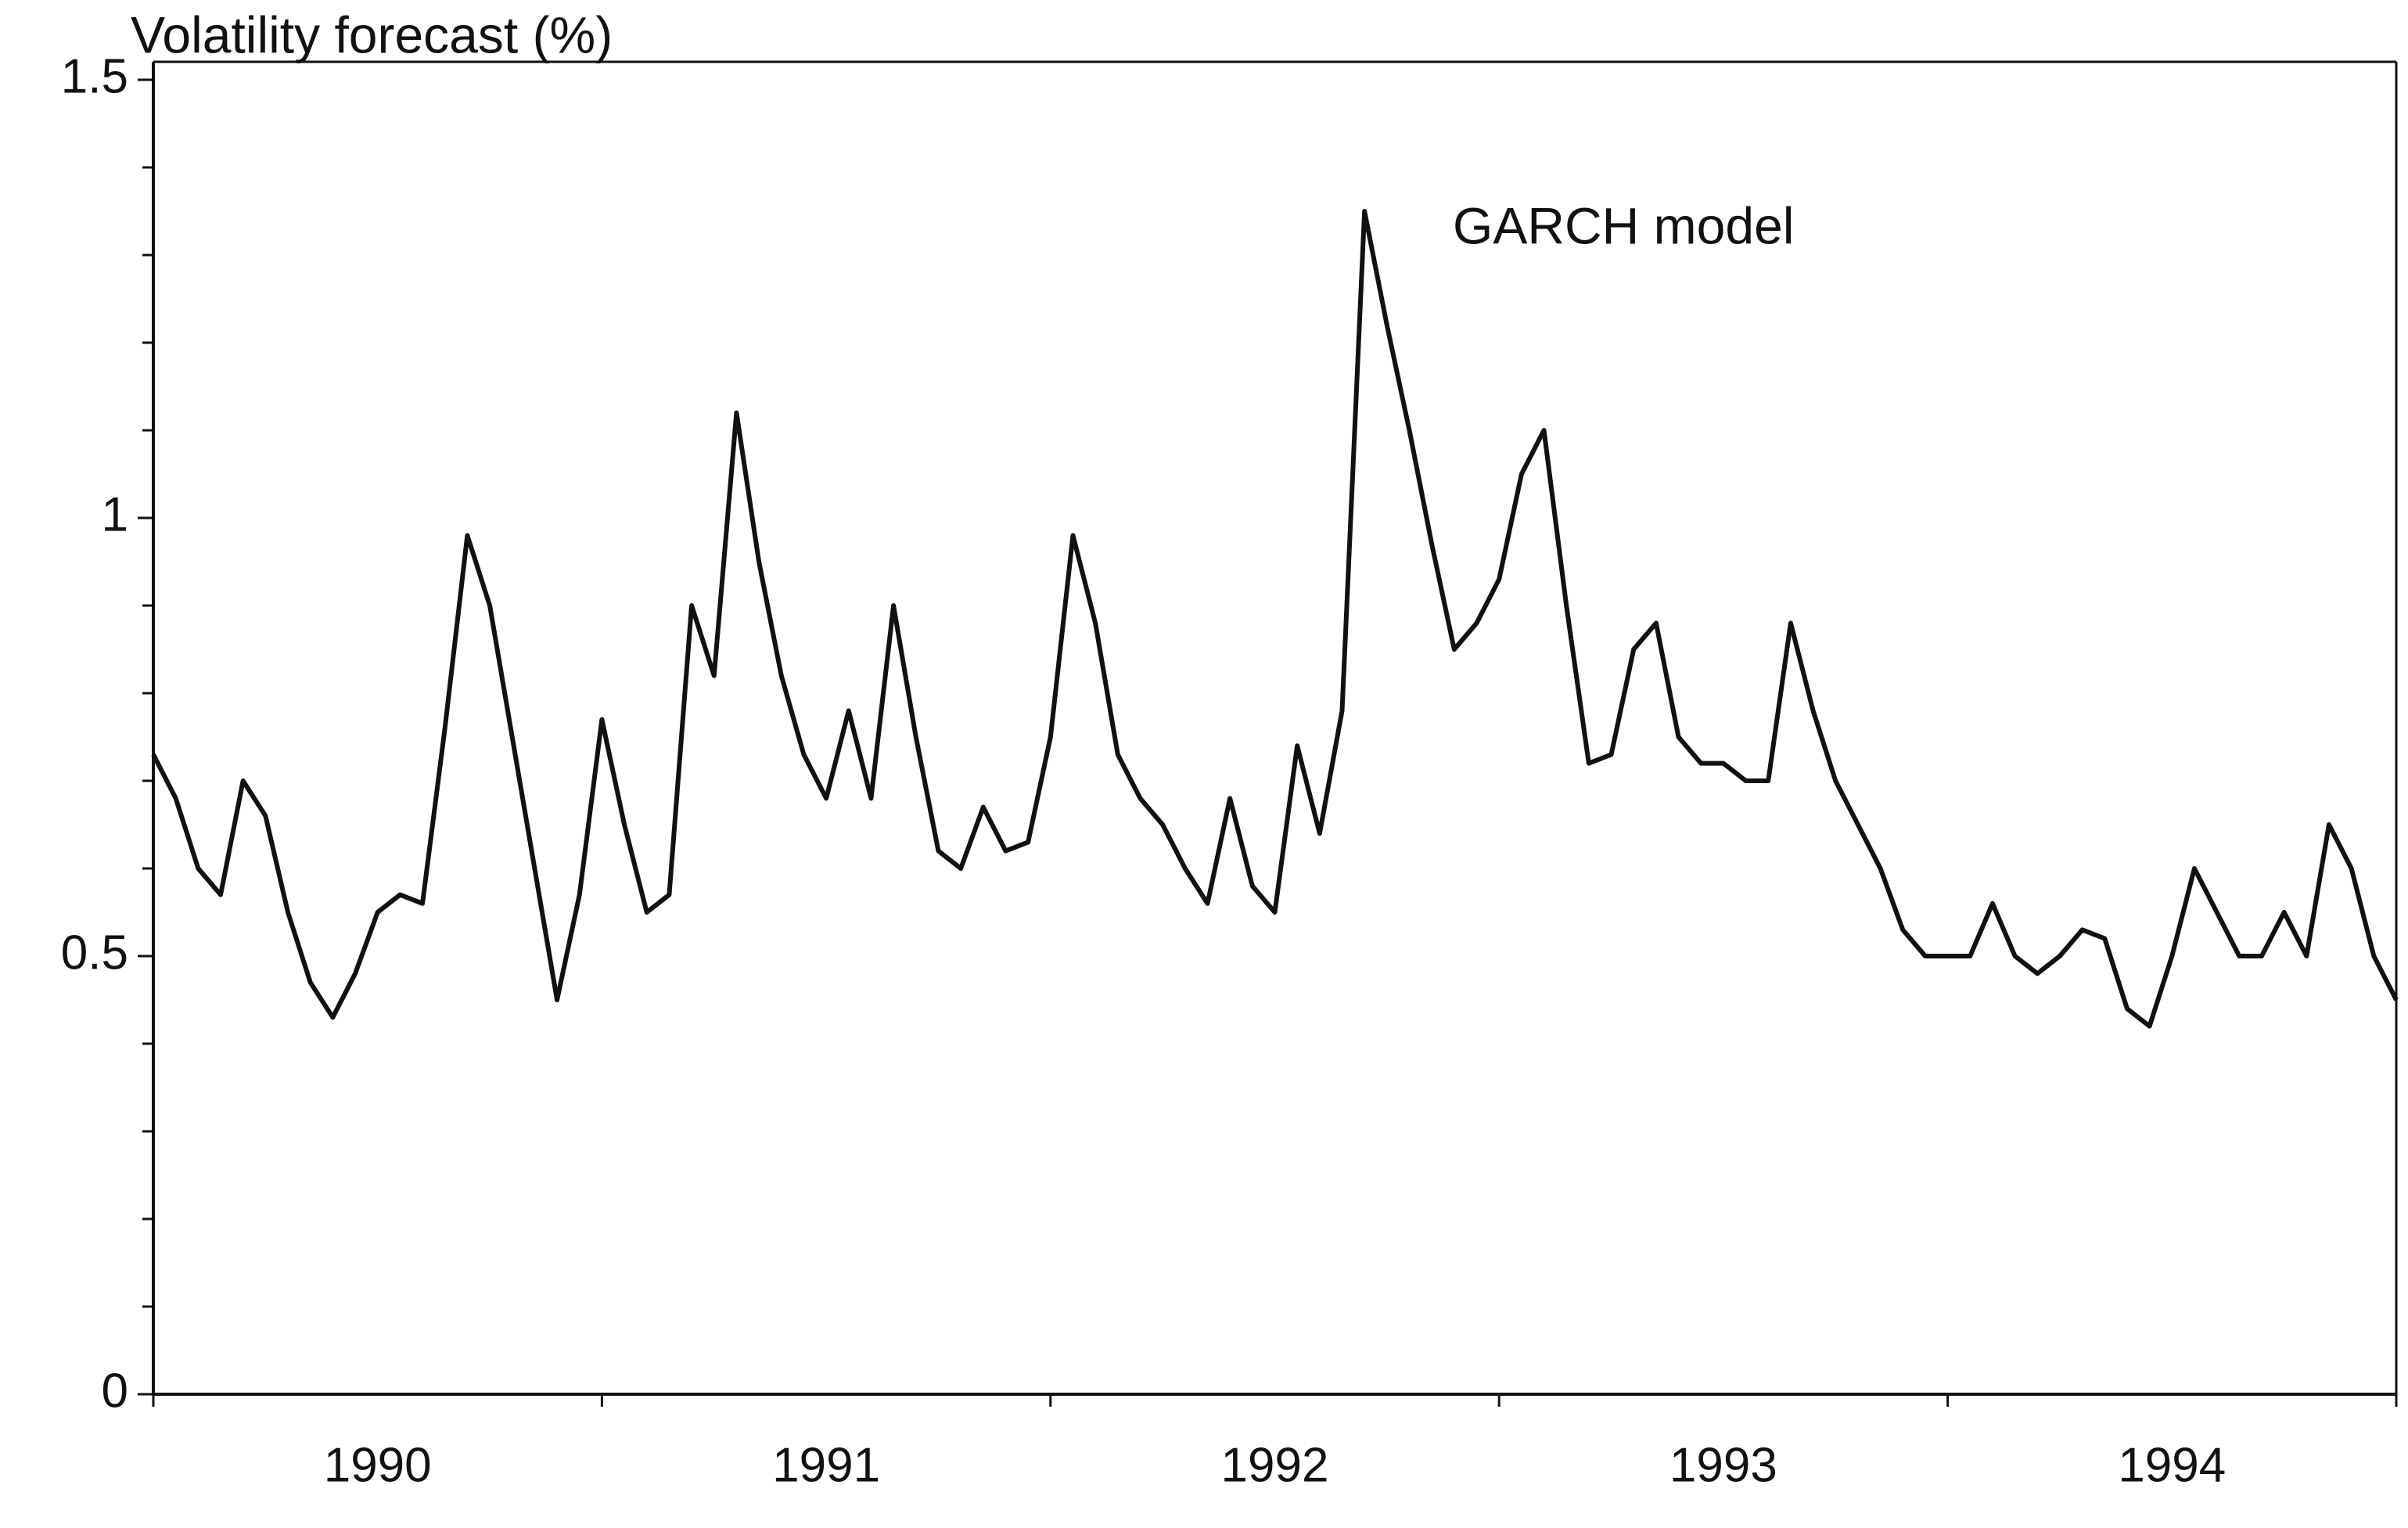 This screenshot has width=2408, height=1528. I want to click on x-tick-label: 1993, so click(1723, 1465).